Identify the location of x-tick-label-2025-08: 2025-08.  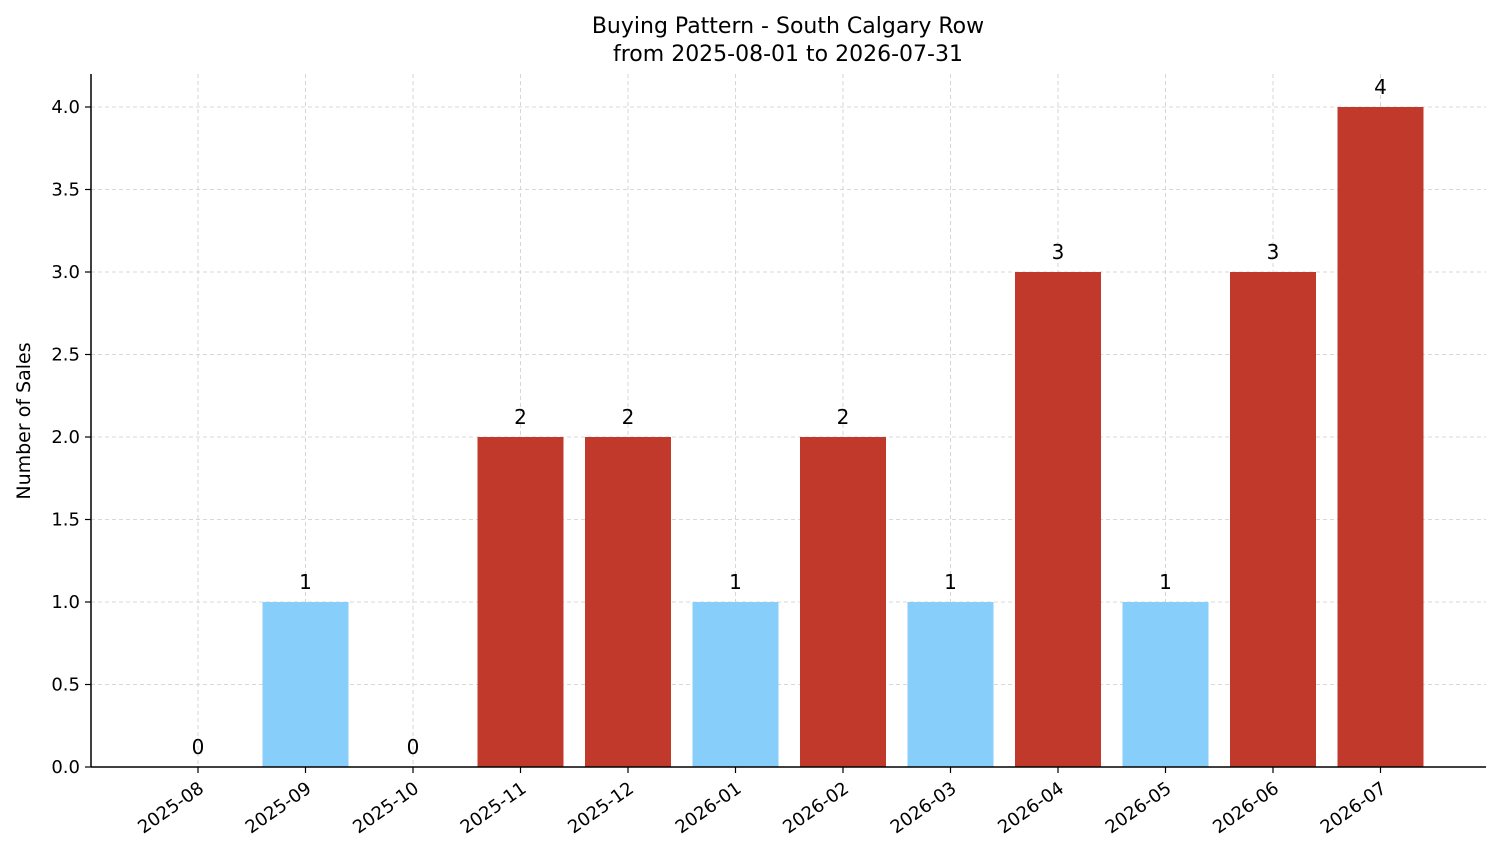
(171, 808).